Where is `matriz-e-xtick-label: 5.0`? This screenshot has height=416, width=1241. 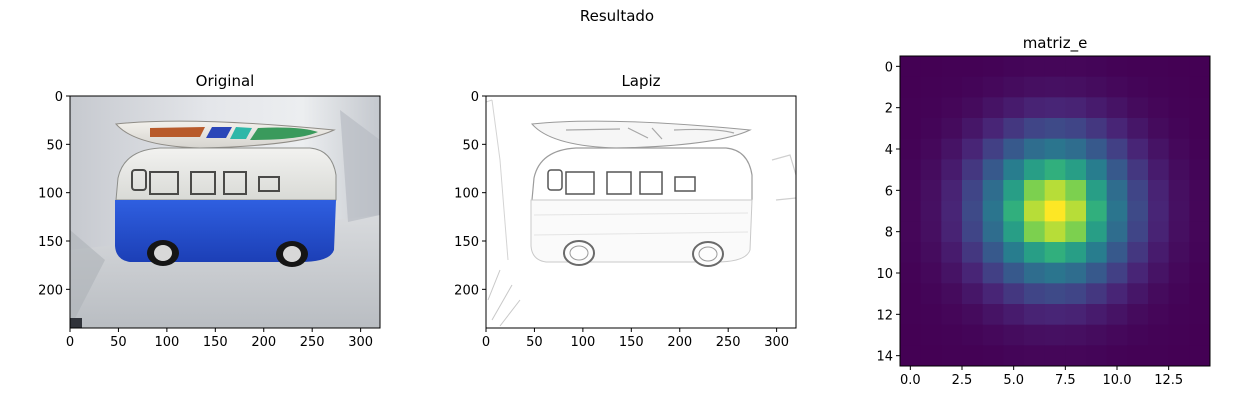 matriz-e-xtick-label: 5.0 is located at coordinates (1013, 380).